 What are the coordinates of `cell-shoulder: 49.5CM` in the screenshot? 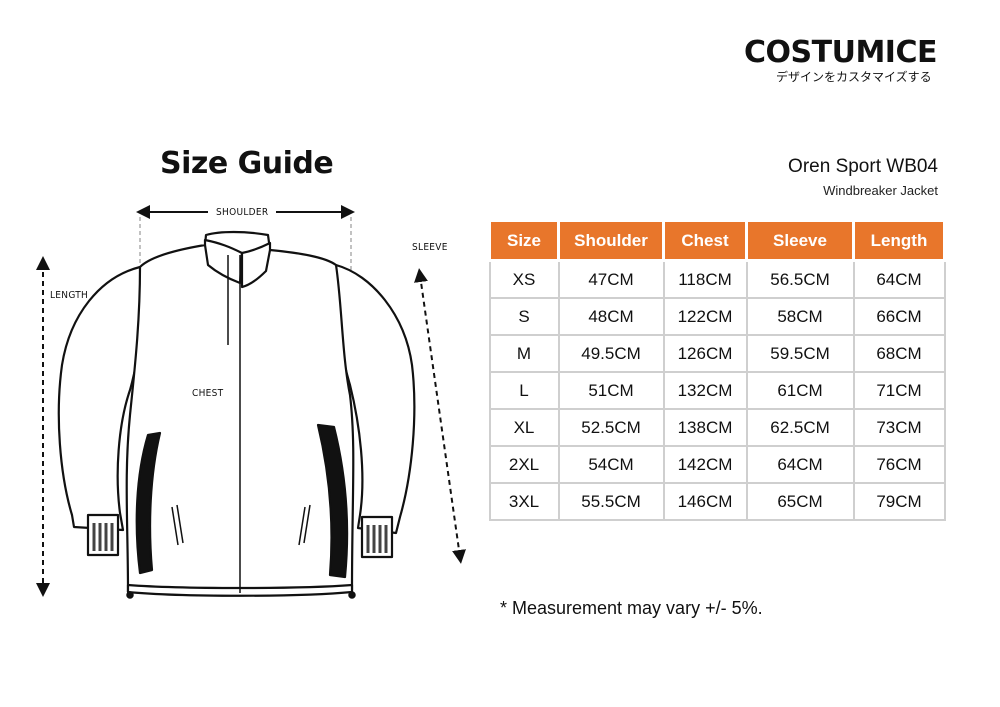 It's located at (611, 353).